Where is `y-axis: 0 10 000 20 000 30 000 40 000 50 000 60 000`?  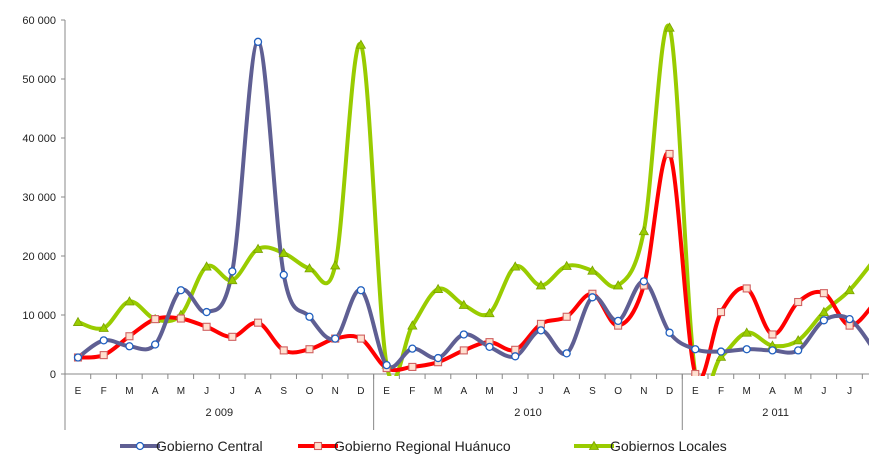 y-axis: 0 10 000 20 000 30 000 40 000 50 000 60 000 is located at coordinates (44, 198).